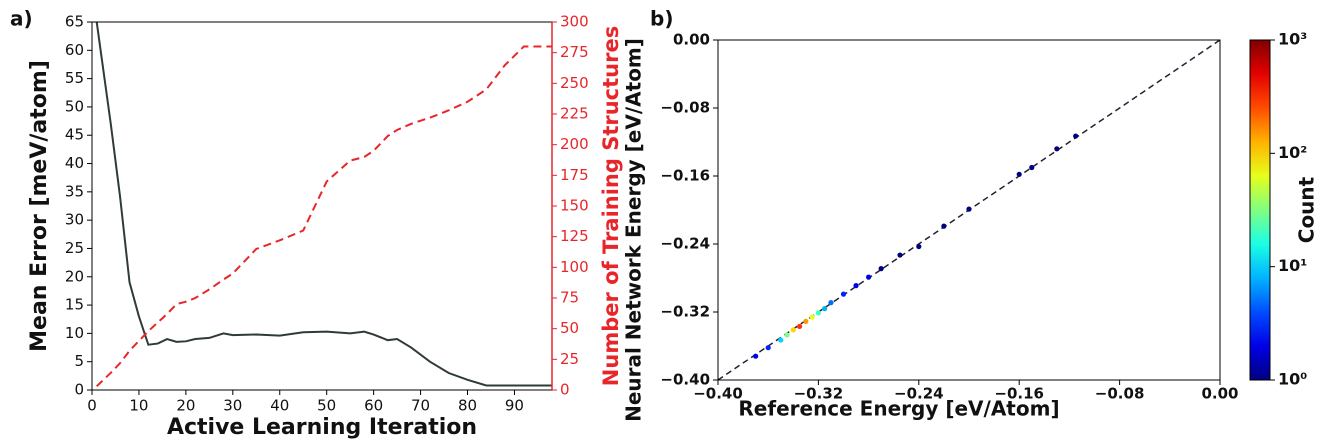 This screenshot has width=1321, height=441. What do you see at coordinates (185, 406) in the screenshot?
I see `x-tick-label: 20` at bounding box center [185, 406].